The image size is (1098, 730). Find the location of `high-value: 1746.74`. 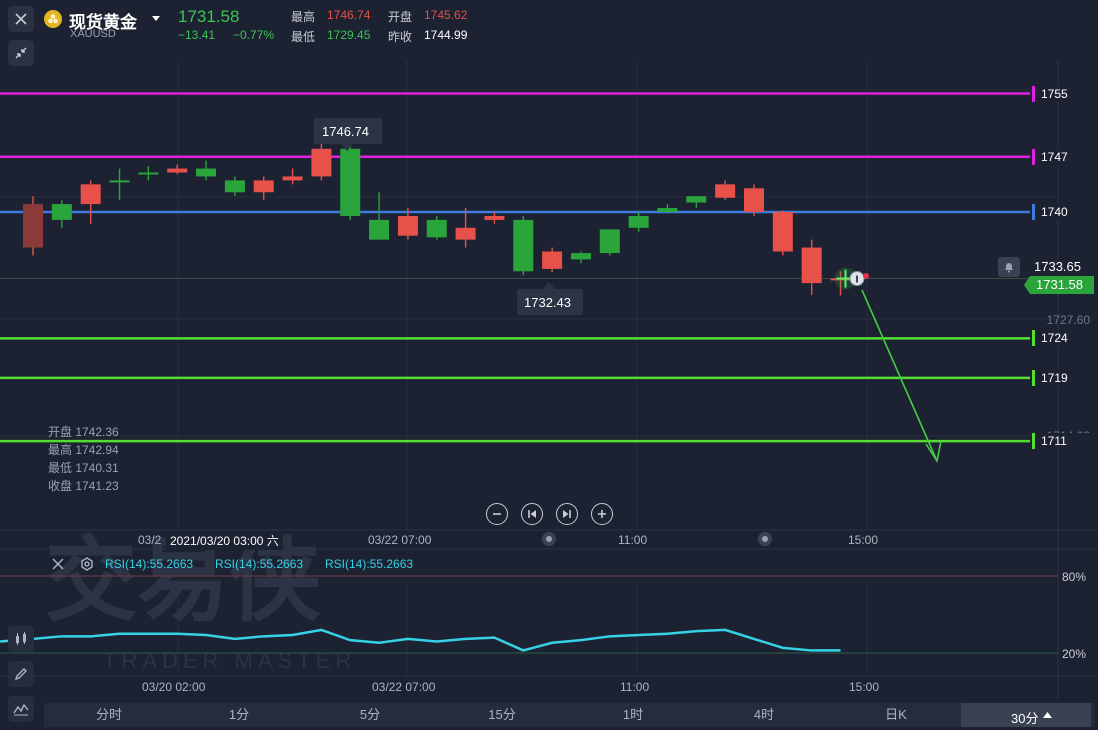

high-value: 1746.74 is located at coordinates (349, 15).